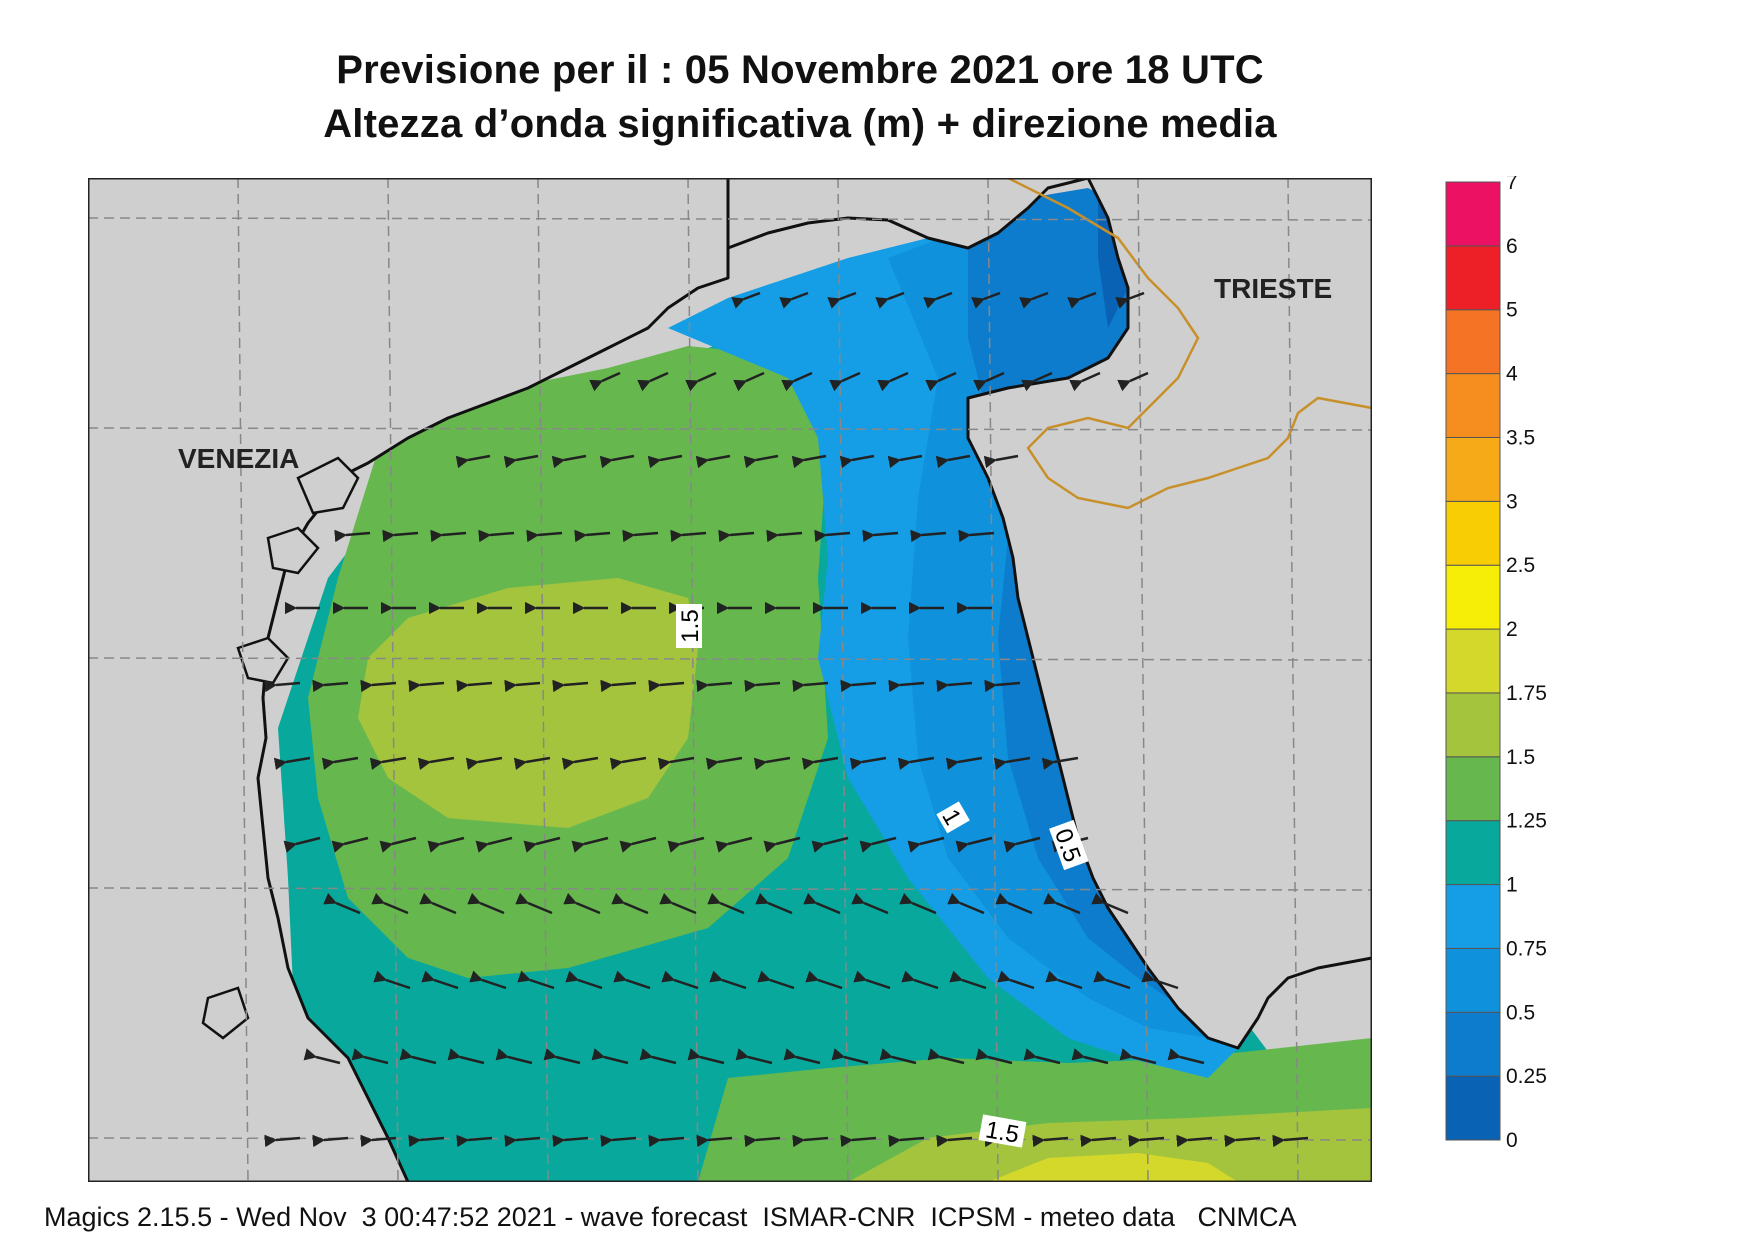  Describe the element at coordinates (1473, 597) in the screenshot. I see `legend-box-2-2.5` at that location.